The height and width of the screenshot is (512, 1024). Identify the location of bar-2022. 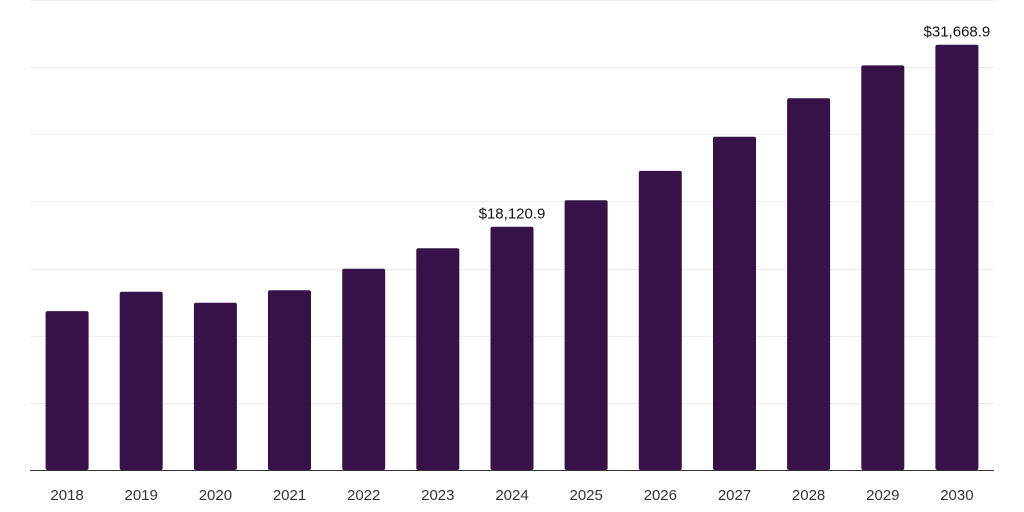
(364, 369).